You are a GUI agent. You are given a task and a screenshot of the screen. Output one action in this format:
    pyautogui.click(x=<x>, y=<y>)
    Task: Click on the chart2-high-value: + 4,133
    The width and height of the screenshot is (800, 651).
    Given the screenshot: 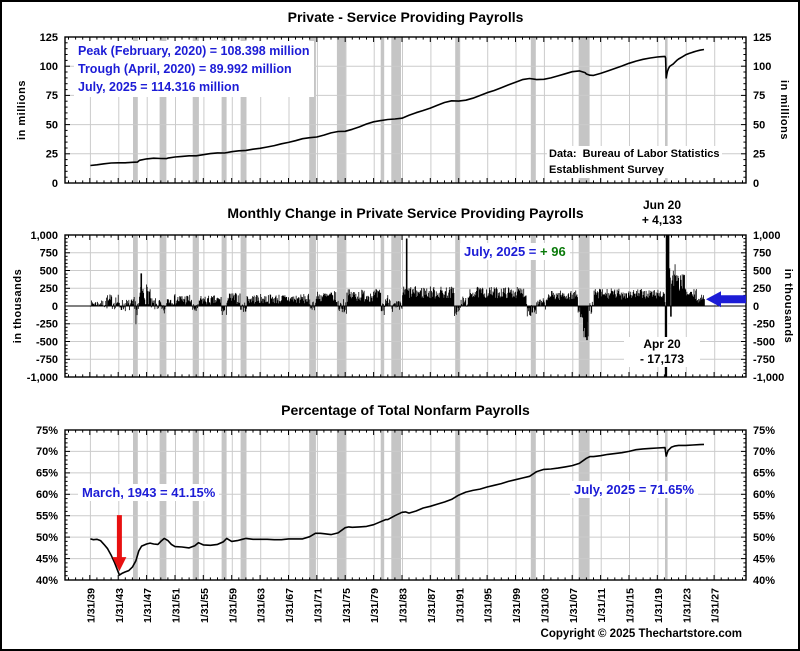 What is the action you would take?
    pyautogui.click(x=662, y=220)
    